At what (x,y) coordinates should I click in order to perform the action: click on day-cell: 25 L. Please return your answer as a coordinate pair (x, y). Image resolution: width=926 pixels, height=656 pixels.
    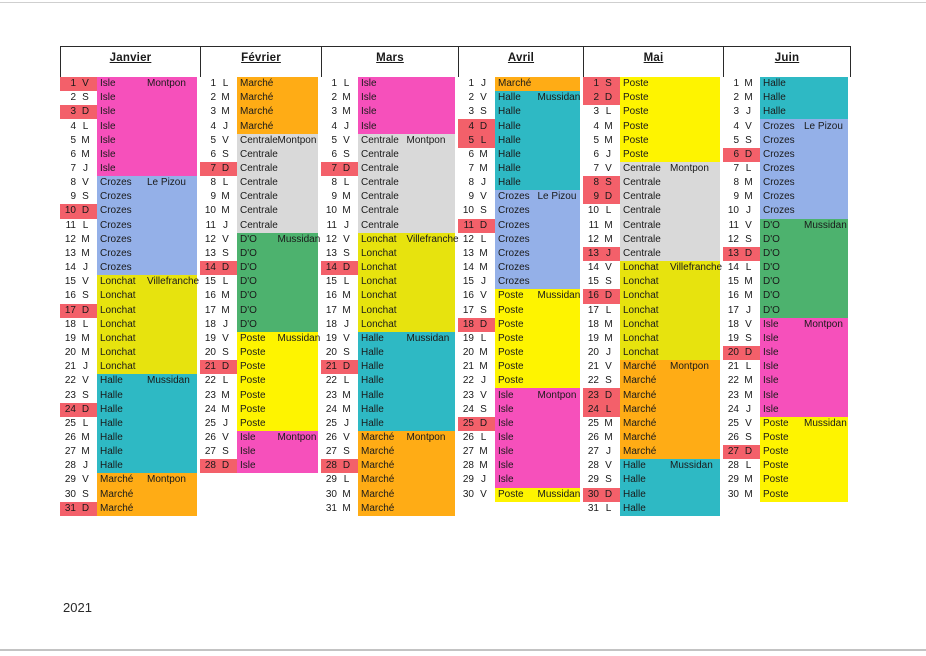
    Looking at the image, I should click on (78, 424).